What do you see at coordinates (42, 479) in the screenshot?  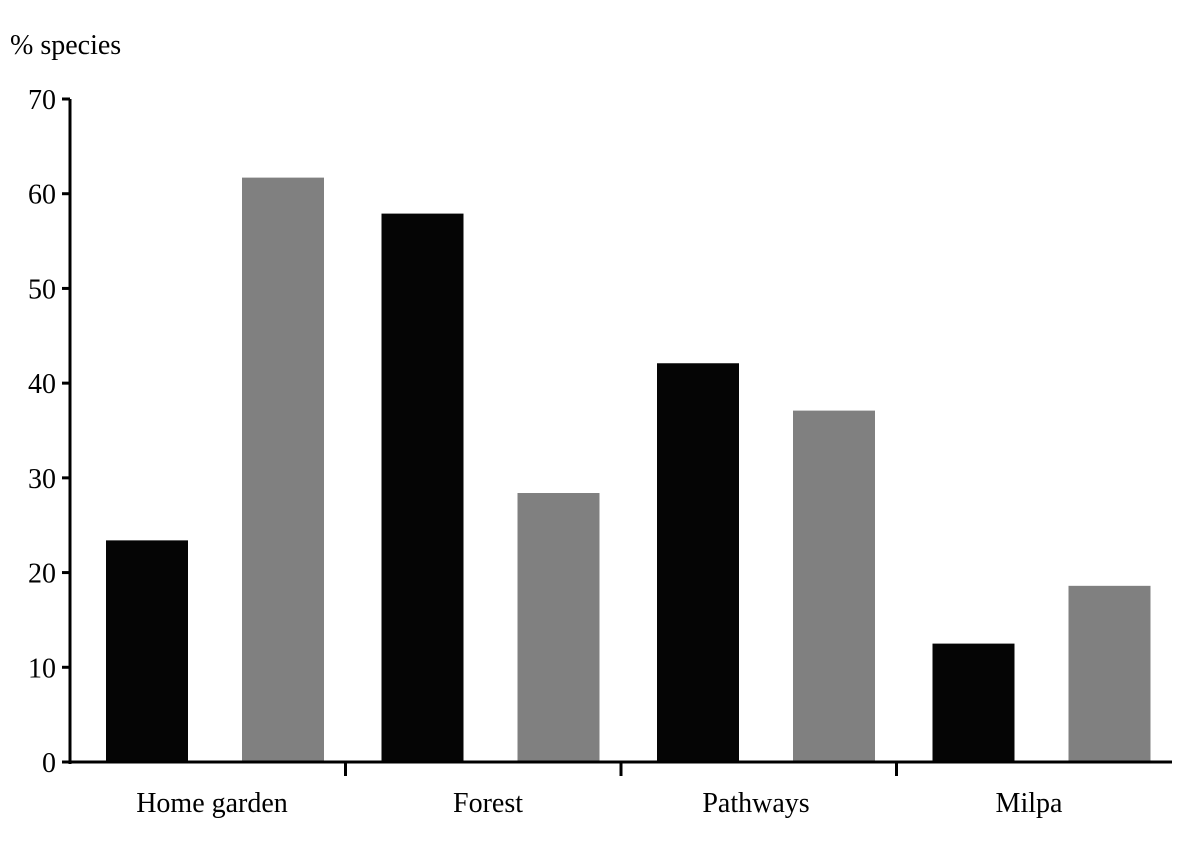 I see `y-tick-label: 30` at bounding box center [42, 479].